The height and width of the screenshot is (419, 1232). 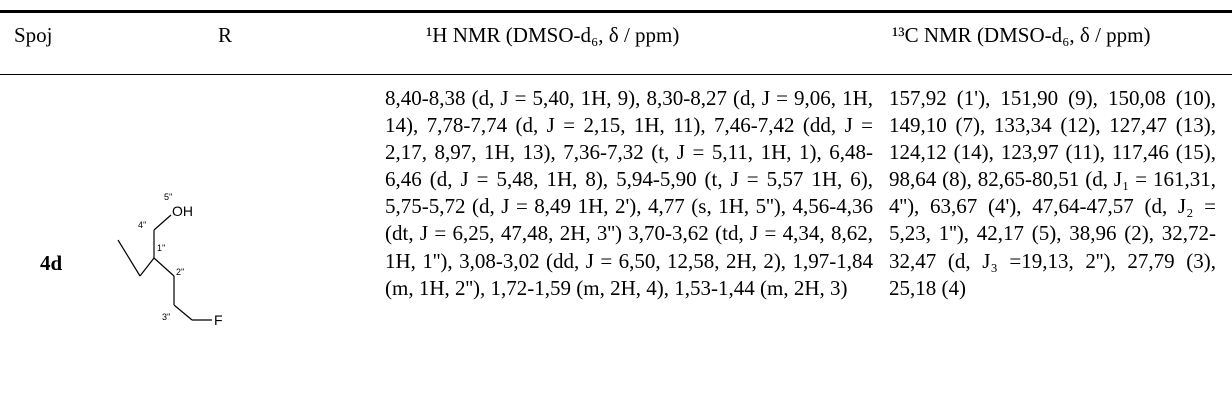 What do you see at coordinates (225, 35) in the screenshot?
I see `header-r: R` at bounding box center [225, 35].